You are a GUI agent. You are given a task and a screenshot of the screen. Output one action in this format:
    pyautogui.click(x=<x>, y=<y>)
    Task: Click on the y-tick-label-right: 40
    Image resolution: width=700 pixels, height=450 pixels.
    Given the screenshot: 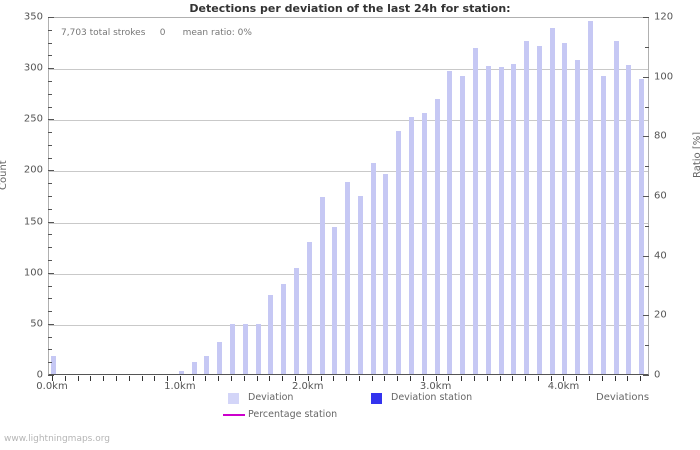 What is the action you would take?
    pyautogui.click(x=660, y=256)
    